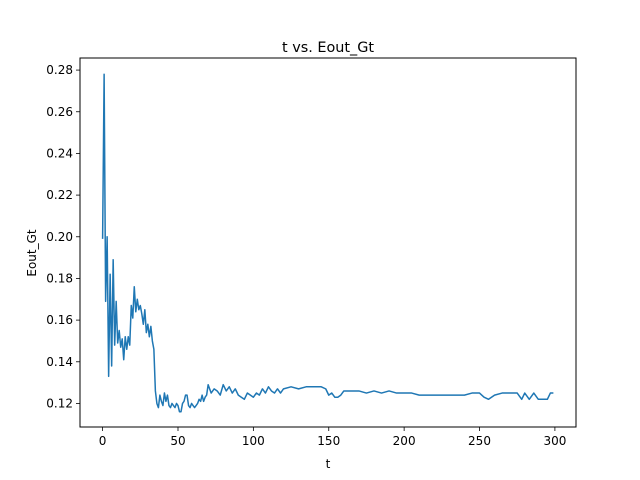  I want to click on chart-title: t vs. Eout_Gt, so click(328, 48).